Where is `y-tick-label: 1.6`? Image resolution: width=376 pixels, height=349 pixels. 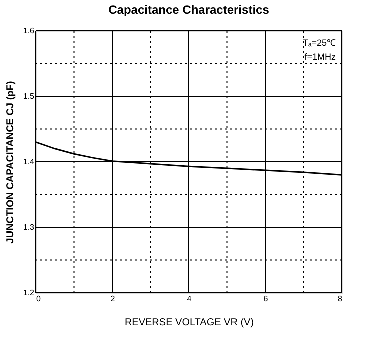
y-tick-label: 1.6 is located at coordinates (29, 31).